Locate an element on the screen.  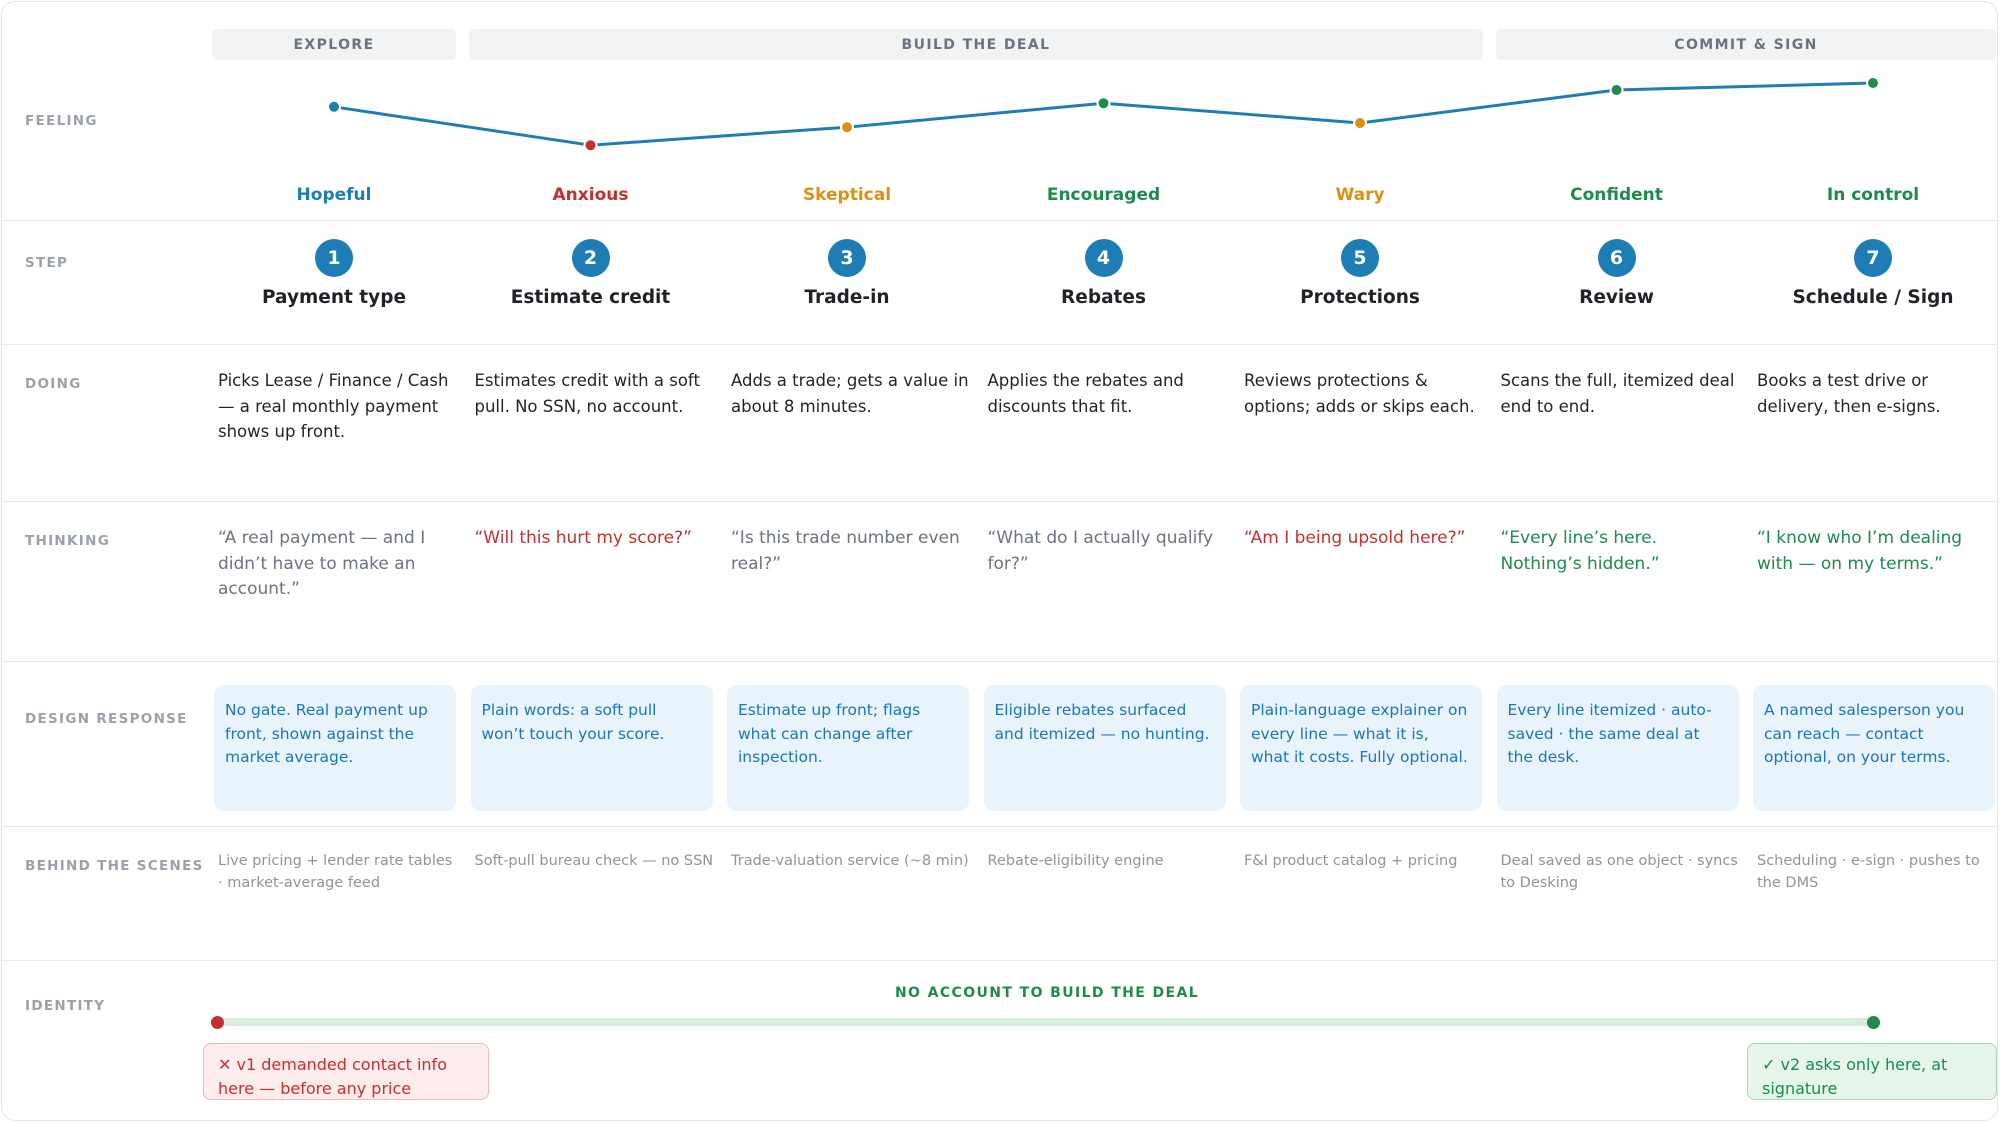
row-label-behind-the-scenes: BEHIND THE SCENES is located at coordinates (114, 866).